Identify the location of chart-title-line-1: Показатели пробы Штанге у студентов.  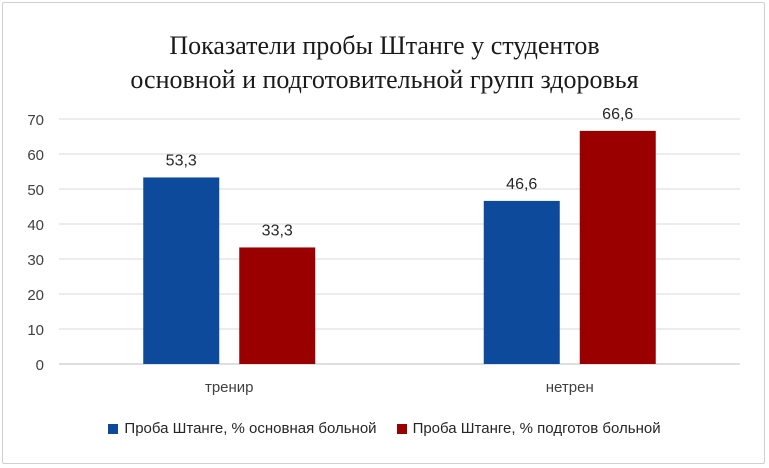
(384, 45).